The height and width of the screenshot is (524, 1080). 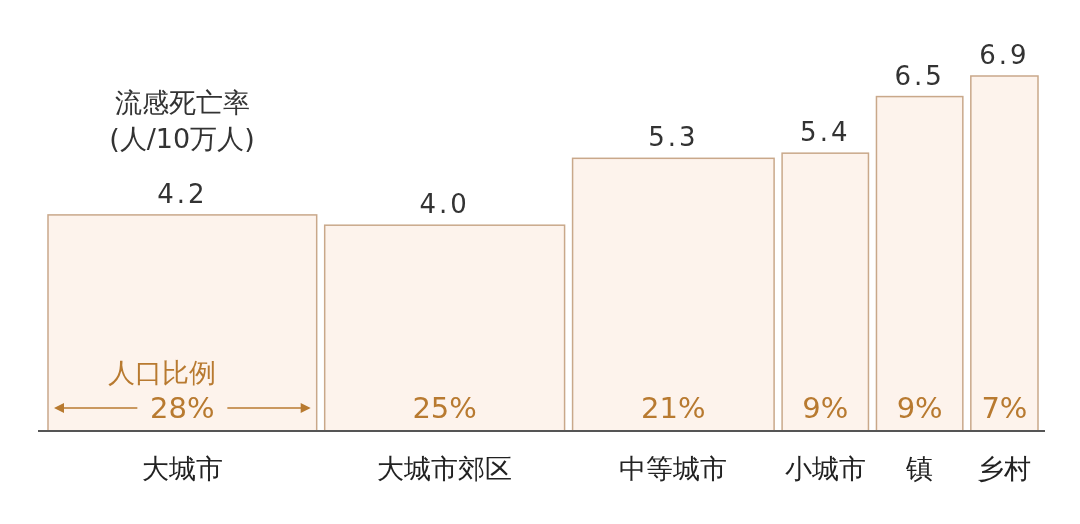 I want to click on annotation: 人口比例, so click(x=162, y=372).